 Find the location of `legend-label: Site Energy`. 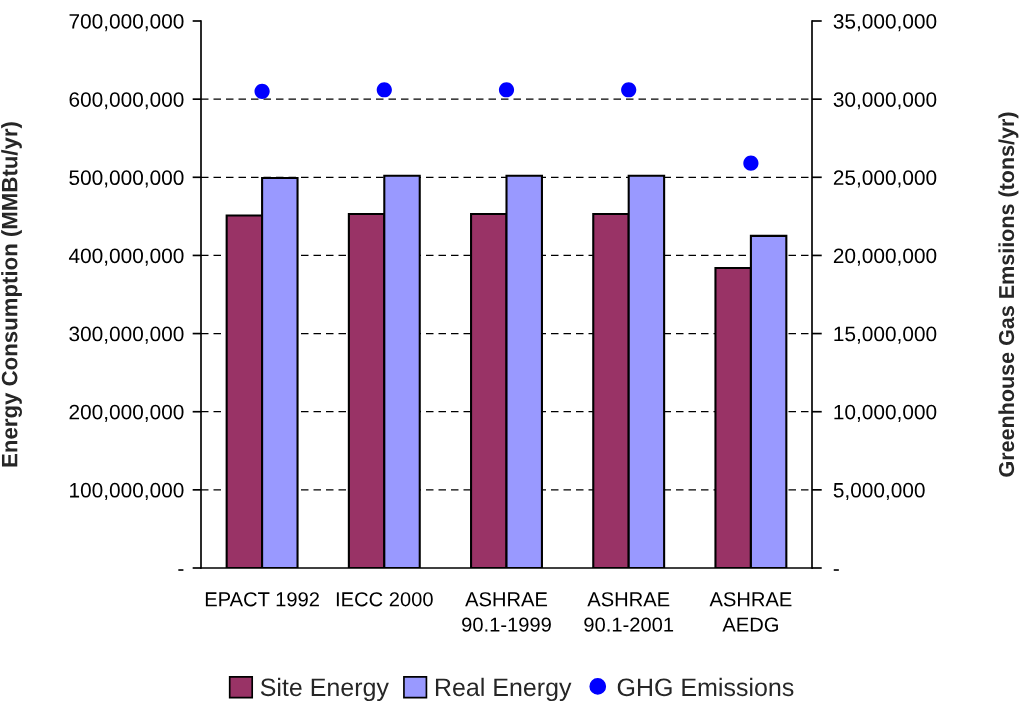

legend-label: Site Energy is located at coordinates (324, 689).